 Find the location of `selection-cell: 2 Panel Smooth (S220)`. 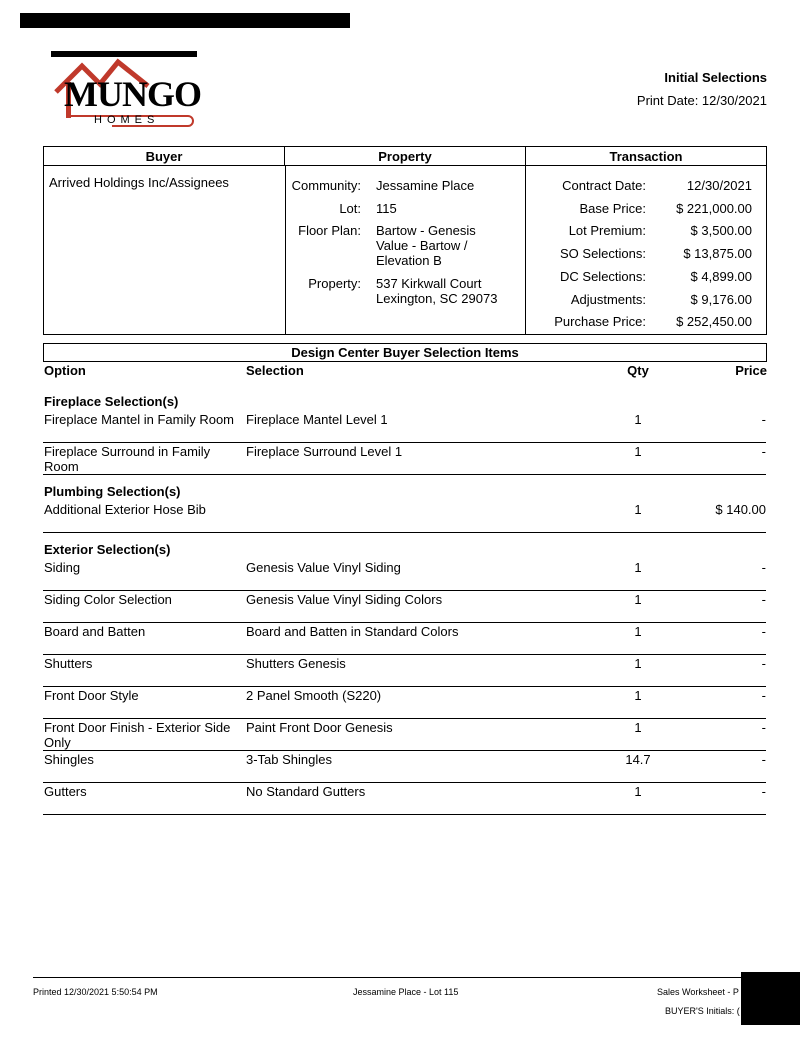

selection-cell: 2 Panel Smooth (S220) is located at coordinates (314, 695).